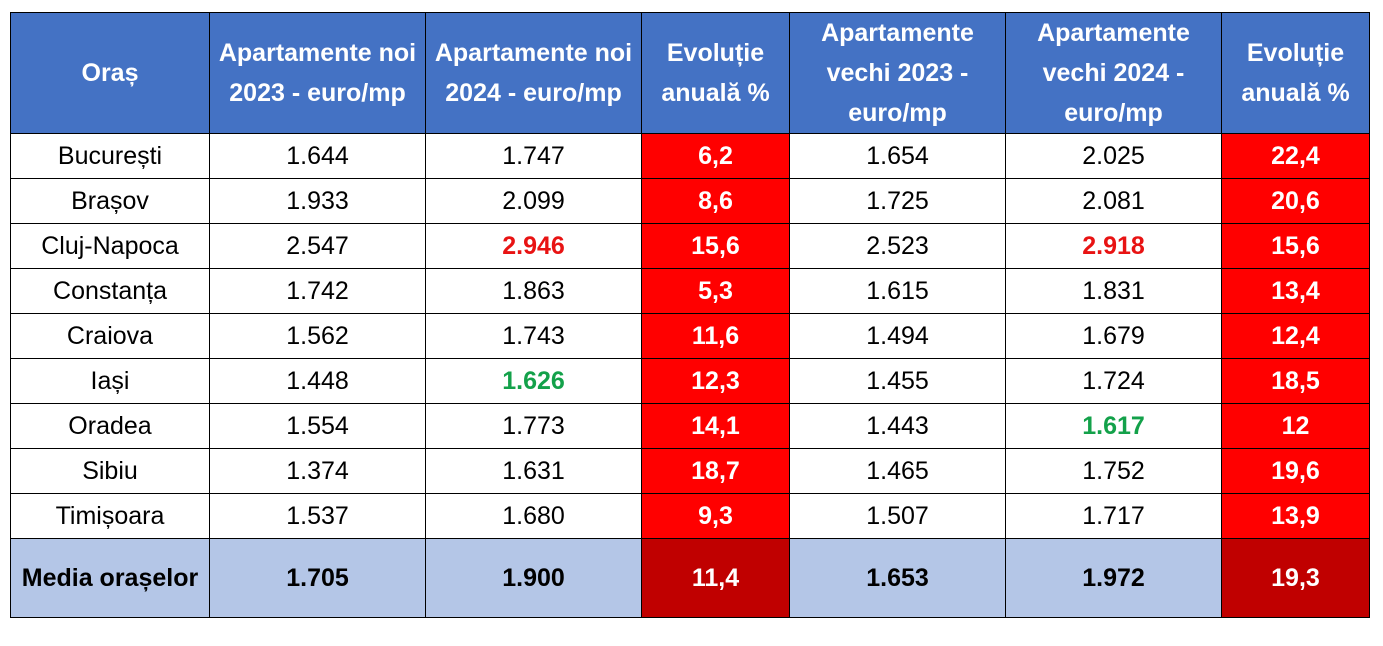  Describe the element at coordinates (533, 426) in the screenshot. I see `new-2024-cell: 1.773` at that location.